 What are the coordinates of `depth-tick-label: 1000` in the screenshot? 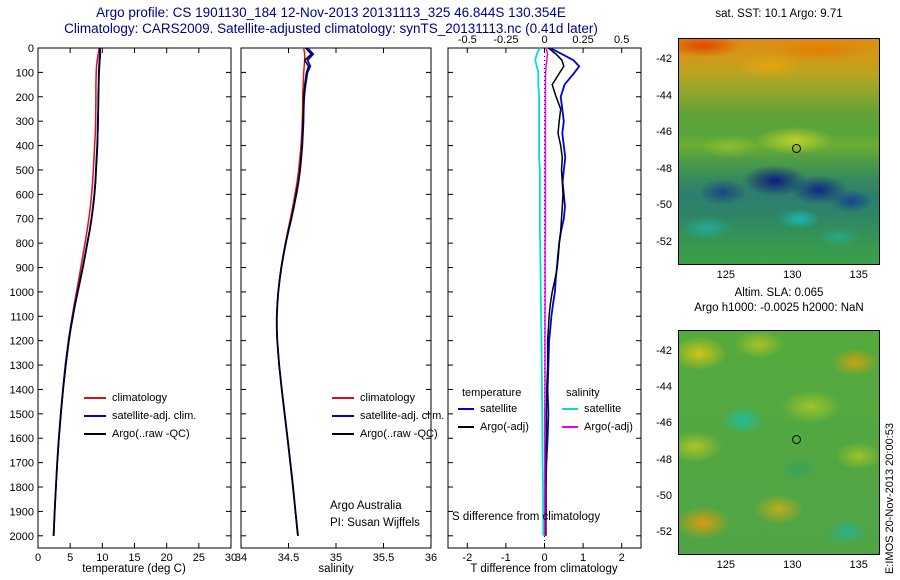 It's located at (22, 293).